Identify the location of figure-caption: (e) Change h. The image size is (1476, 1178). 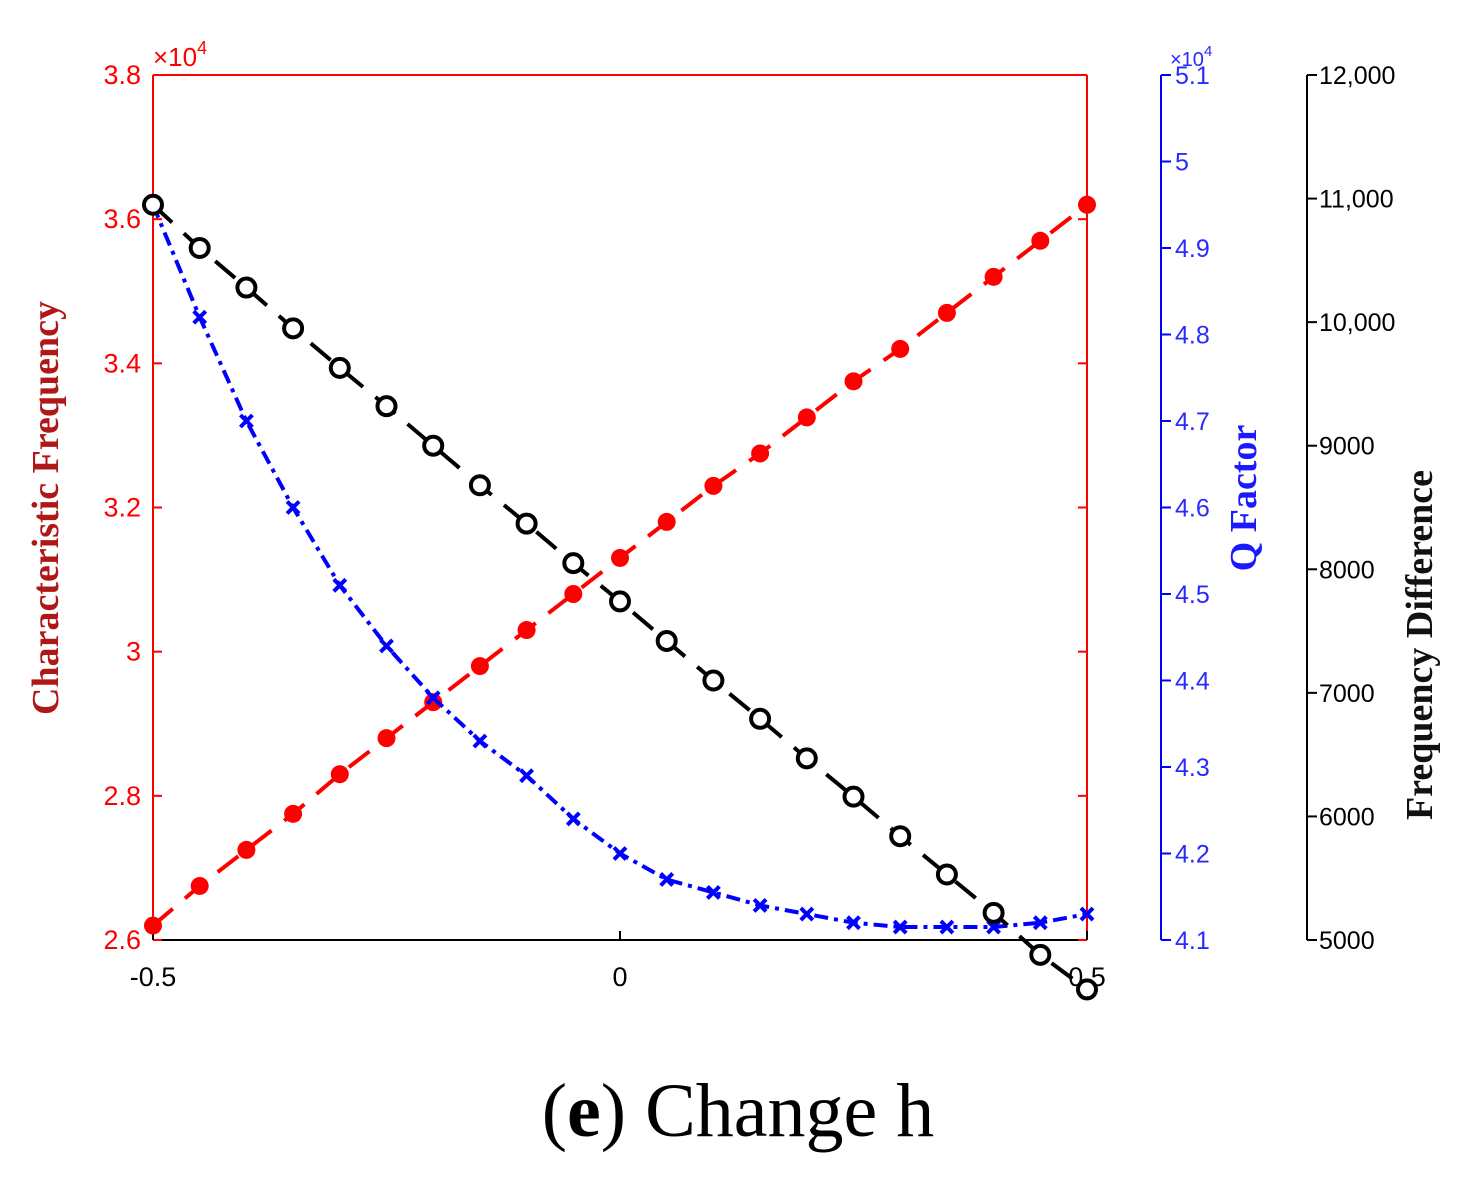
(738, 1111).